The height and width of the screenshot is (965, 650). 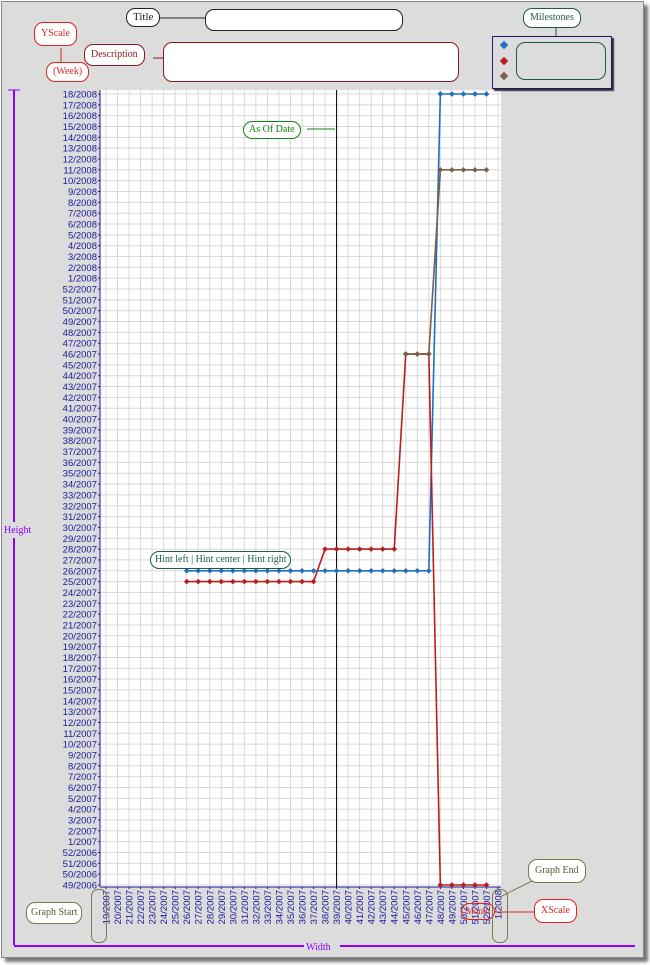 I want to click on hint-callout: Hint left | Hint center | Hint right, so click(x=221, y=560).